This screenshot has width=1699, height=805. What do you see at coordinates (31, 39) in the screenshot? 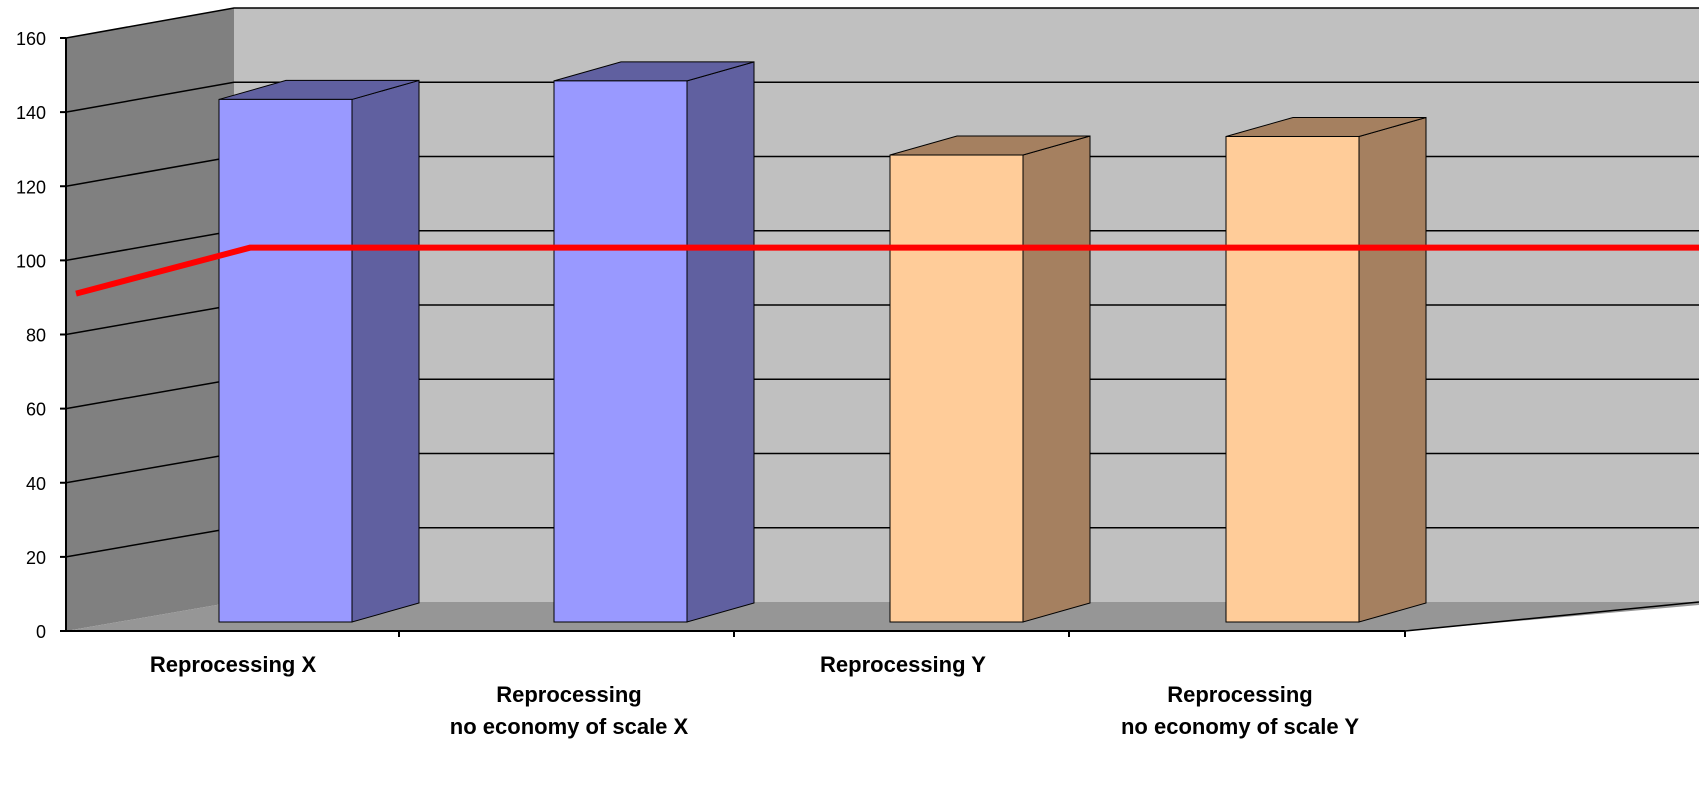
I see `y-tick-label: 160` at bounding box center [31, 39].